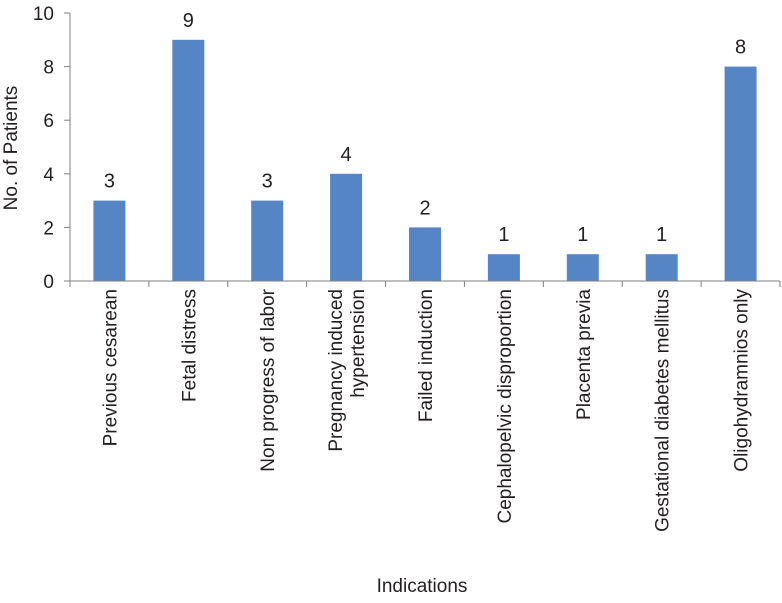 The width and height of the screenshot is (782, 603). Describe the element at coordinates (503, 235) in the screenshot. I see `data-label-6: 1` at that location.